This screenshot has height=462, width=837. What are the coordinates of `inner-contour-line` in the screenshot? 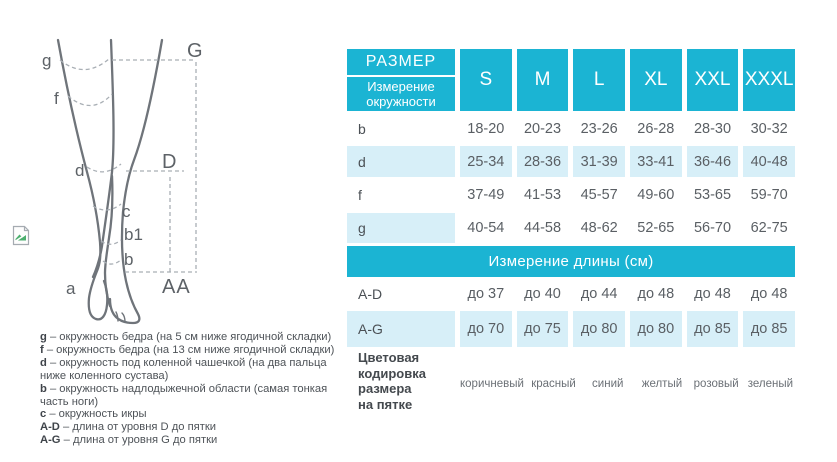 It's located at (103, 158).